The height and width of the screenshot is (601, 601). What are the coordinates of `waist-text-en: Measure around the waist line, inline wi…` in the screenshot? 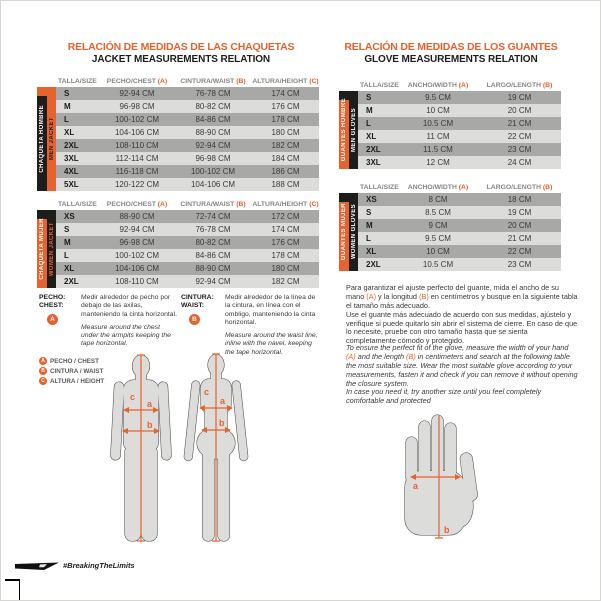 It's located at (271, 344).